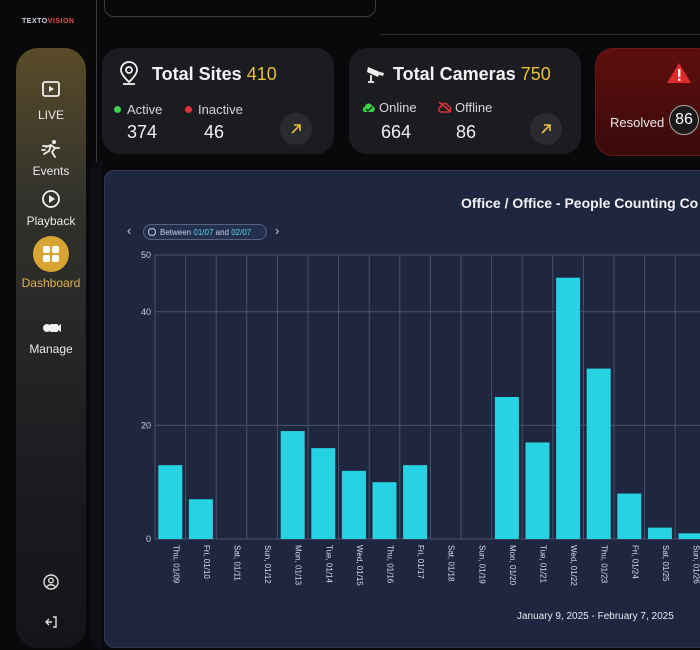  I want to click on sidebar-item-label: LIVE, so click(51, 115).